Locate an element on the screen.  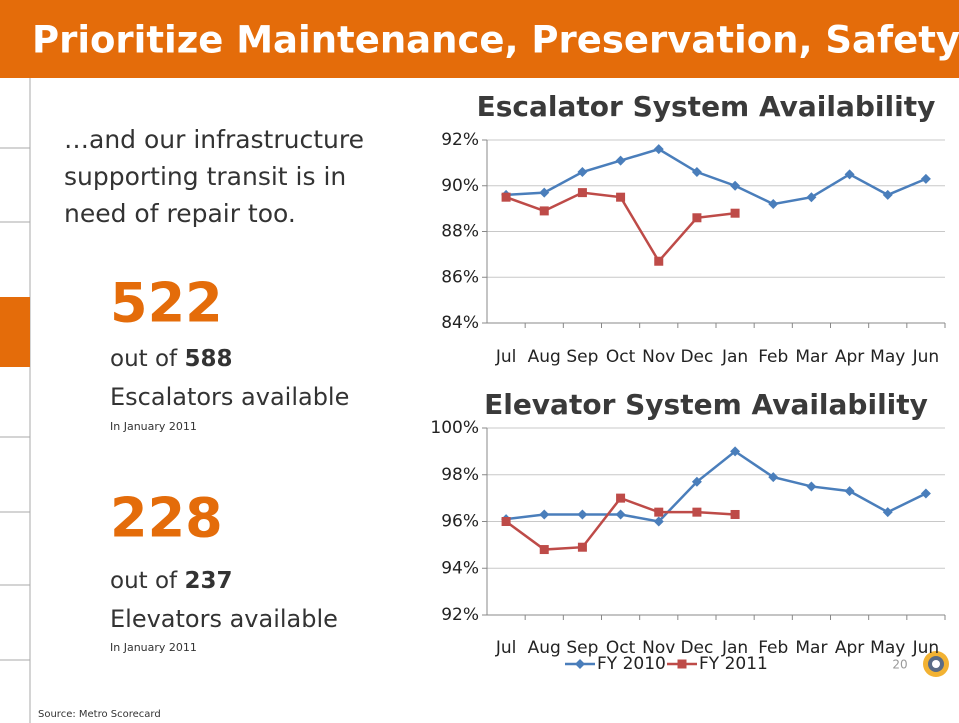
logo is located at coordinates (936, 664).